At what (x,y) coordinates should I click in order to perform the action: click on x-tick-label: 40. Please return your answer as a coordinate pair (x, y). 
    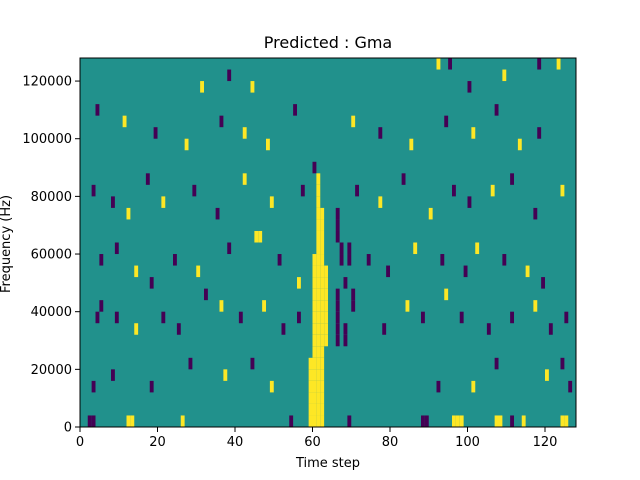
    Looking at the image, I should click on (235, 442).